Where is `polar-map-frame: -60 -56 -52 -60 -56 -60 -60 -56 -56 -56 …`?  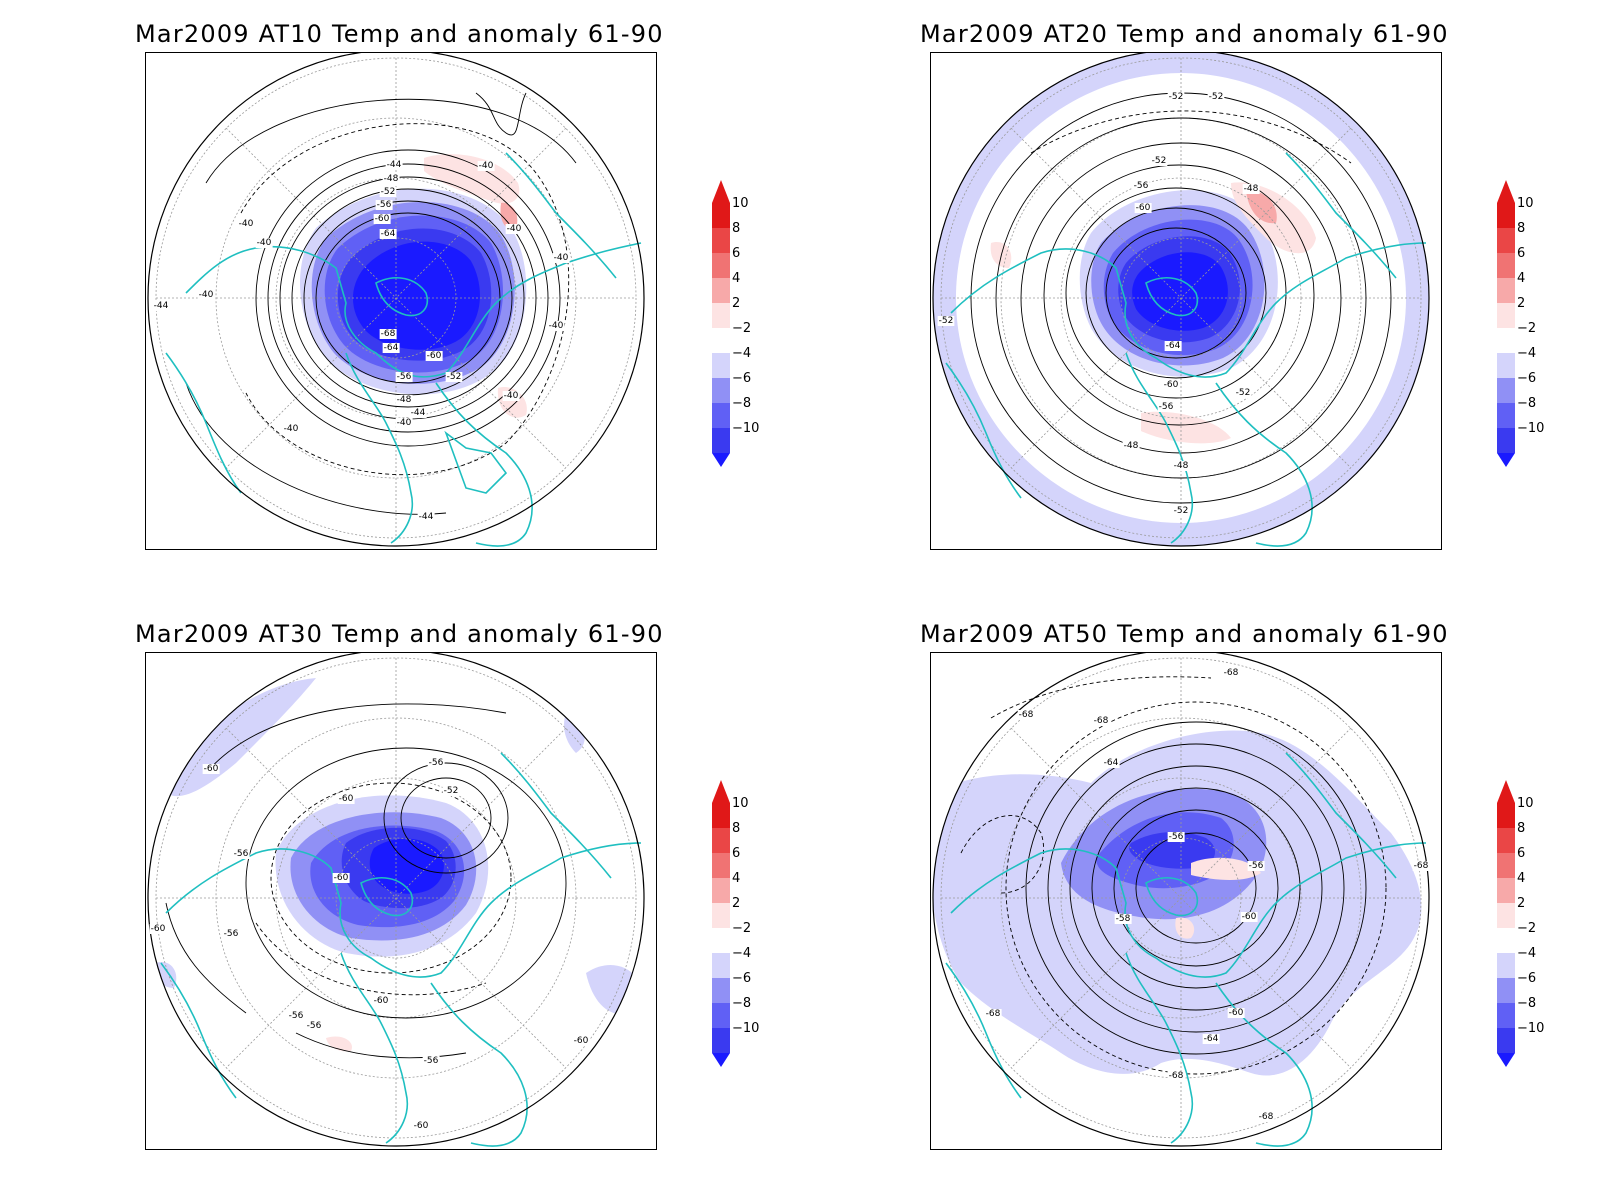
polar-map-frame: -60 -56 -52 -60 -56 -60 -60 -56 -56 -56 … is located at coordinates (401, 901).